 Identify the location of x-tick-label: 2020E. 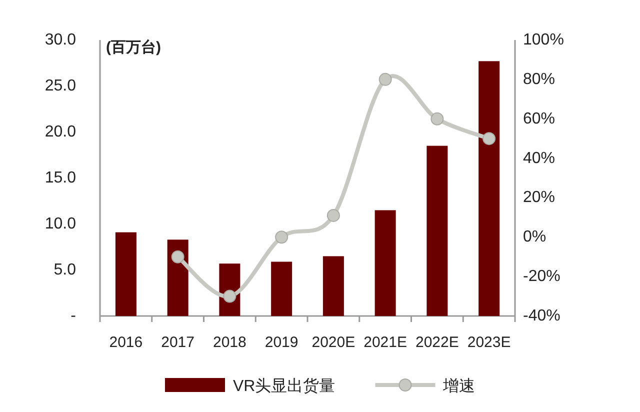
(334, 342).